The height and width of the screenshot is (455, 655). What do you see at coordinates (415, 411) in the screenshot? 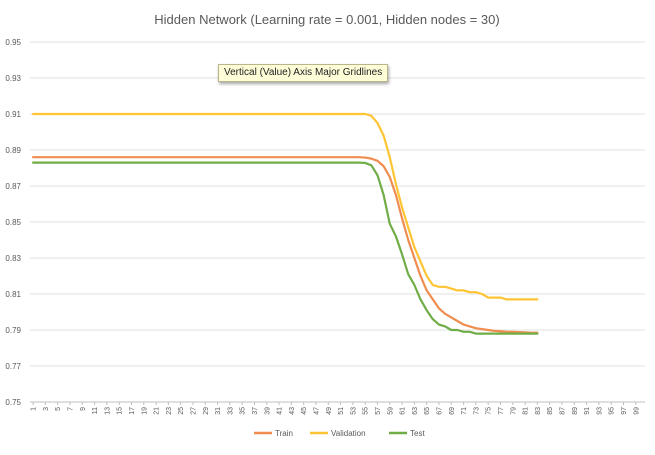
I see `x-tick-label: 63` at bounding box center [415, 411].